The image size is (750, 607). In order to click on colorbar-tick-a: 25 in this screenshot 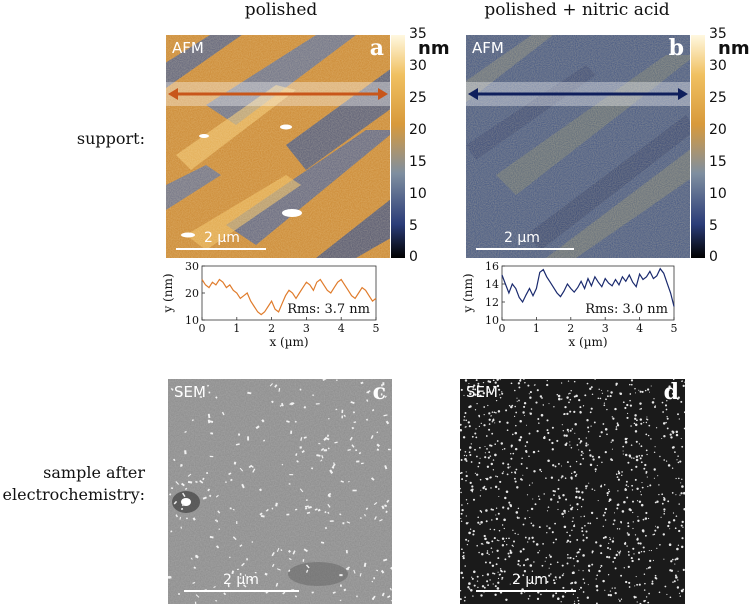, I will do `click(418, 98)`.